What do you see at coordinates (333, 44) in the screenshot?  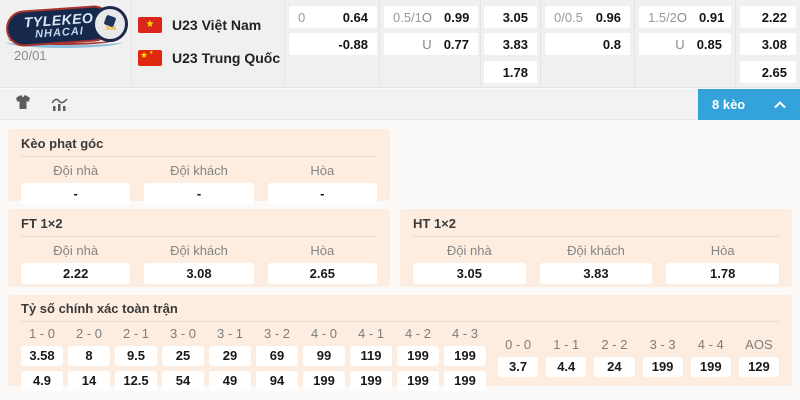 I see `handicap1-away-odds-cell: -0.88` at bounding box center [333, 44].